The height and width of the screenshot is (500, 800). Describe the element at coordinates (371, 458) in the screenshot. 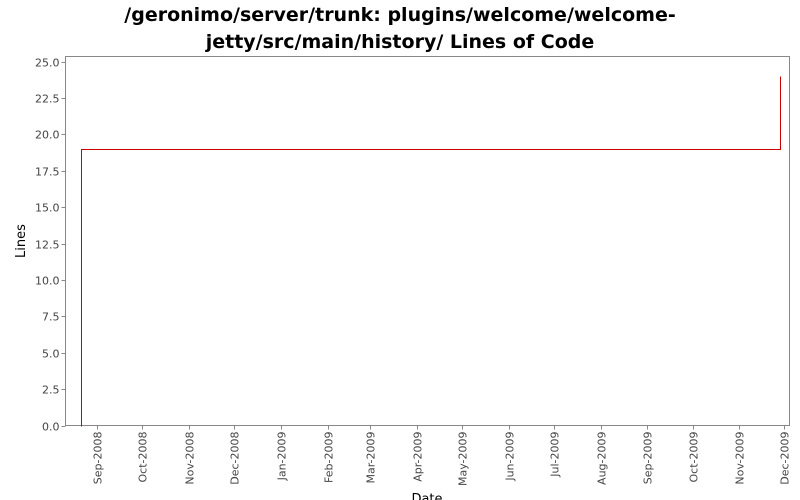

I see `x-tick-label: Mar-2009` at that location.